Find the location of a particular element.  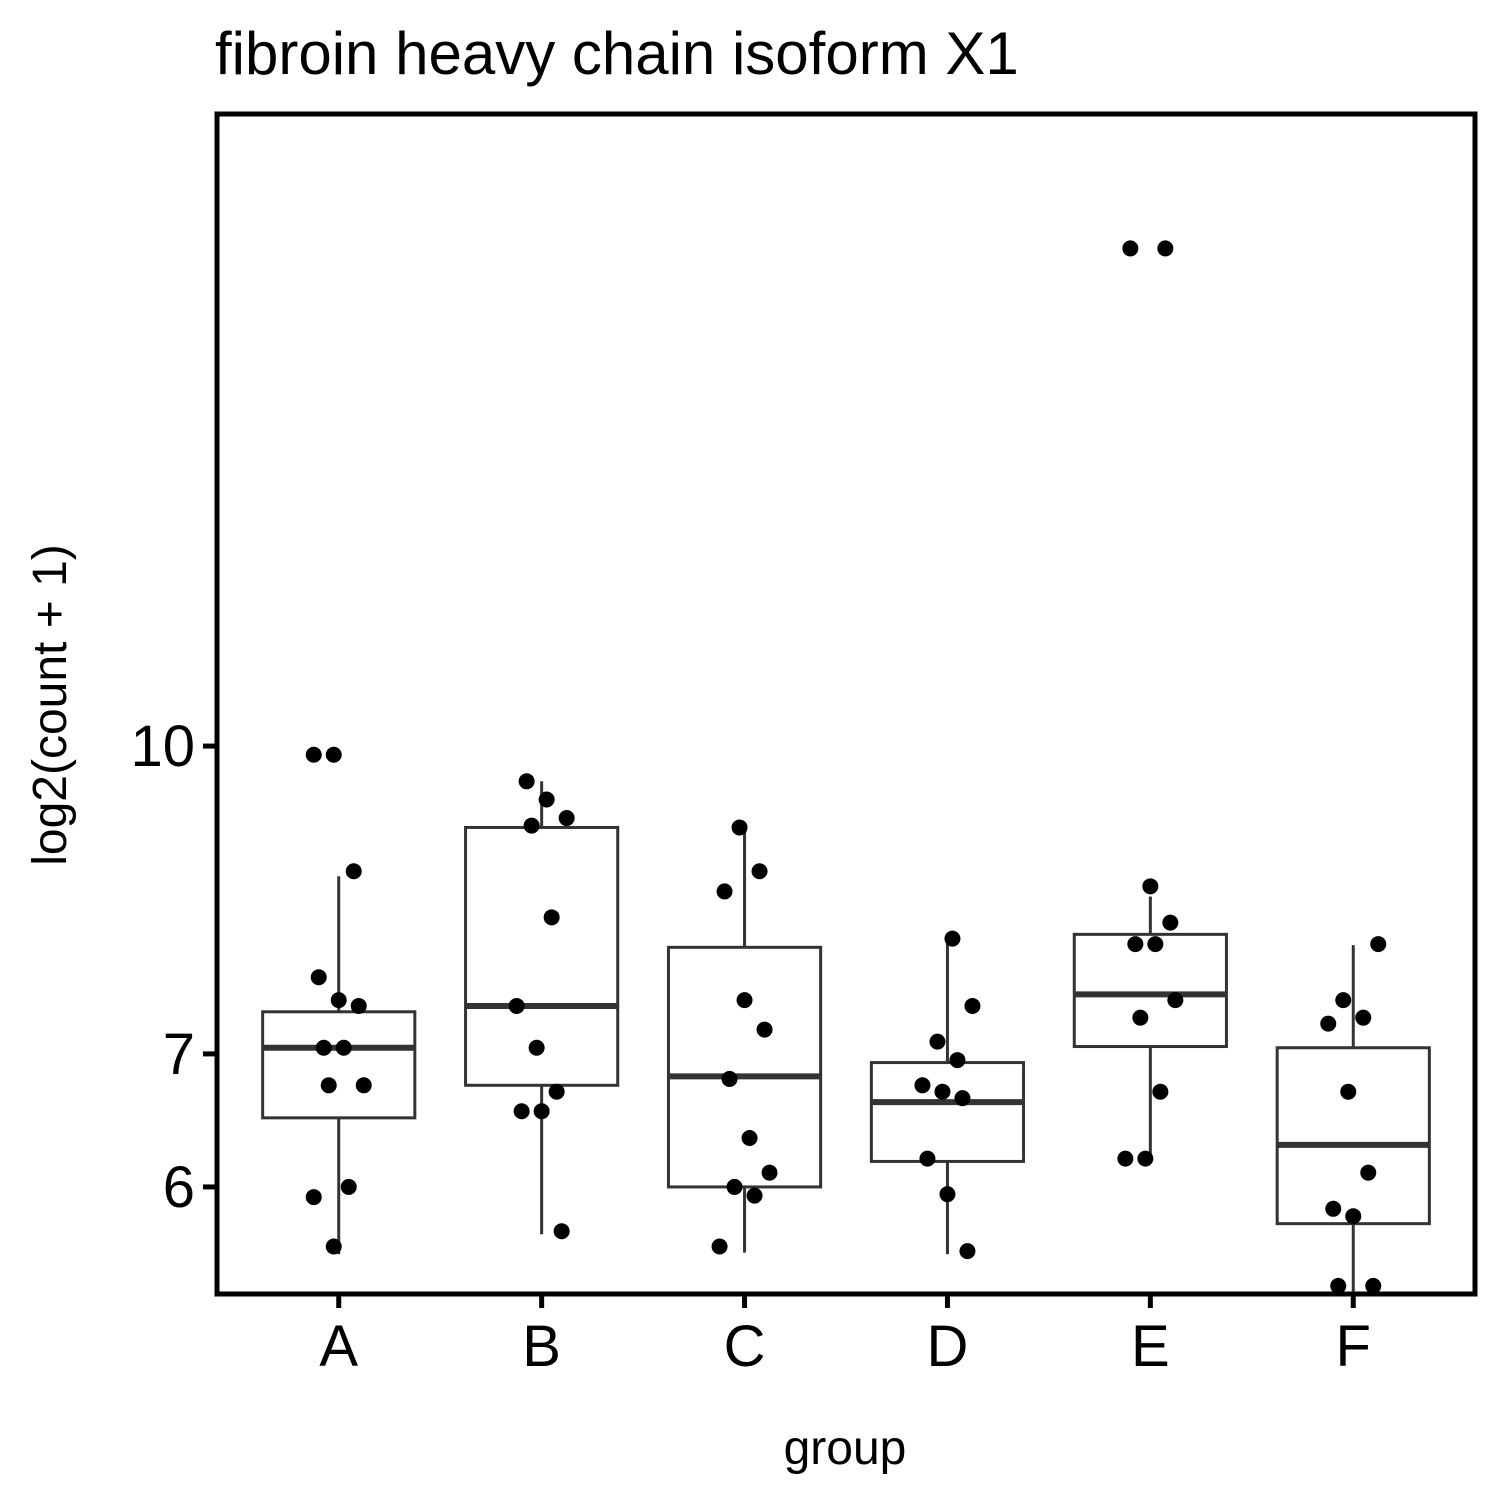

x-tick-label: B is located at coordinates (541, 1346).